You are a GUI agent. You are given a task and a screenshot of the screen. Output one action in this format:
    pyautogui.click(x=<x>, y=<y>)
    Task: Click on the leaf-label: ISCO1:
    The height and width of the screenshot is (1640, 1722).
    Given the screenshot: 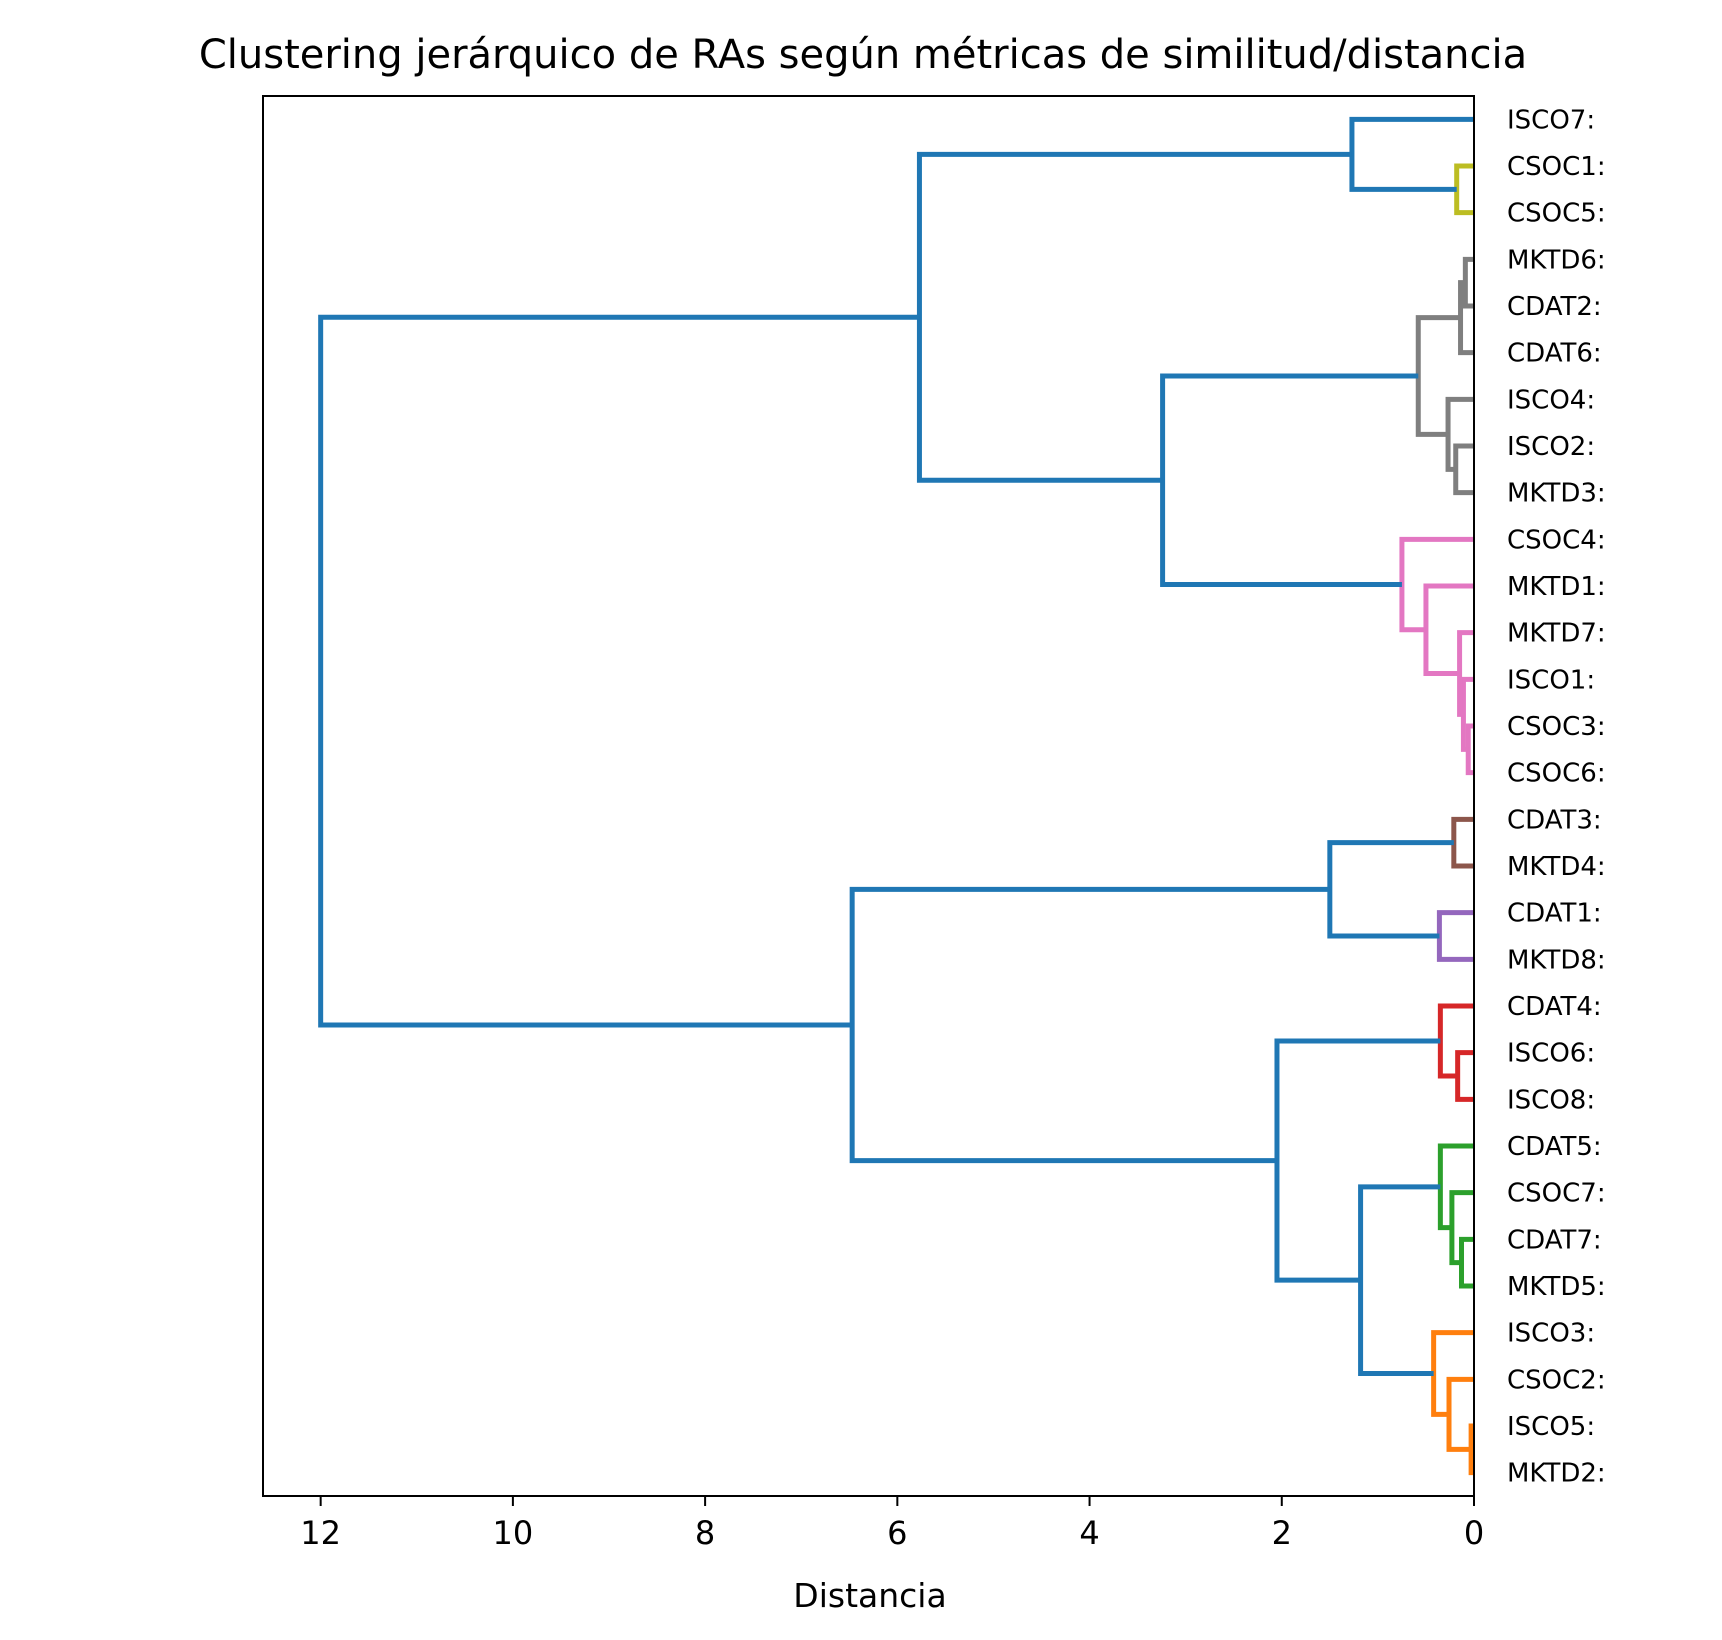 What is the action you would take?
    pyautogui.click(x=1551, y=680)
    